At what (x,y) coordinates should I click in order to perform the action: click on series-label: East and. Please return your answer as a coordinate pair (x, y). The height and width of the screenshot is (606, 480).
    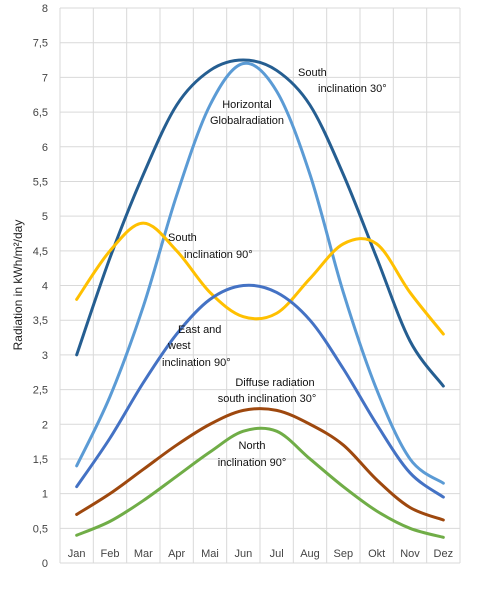
    Looking at the image, I should click on (199, 330).